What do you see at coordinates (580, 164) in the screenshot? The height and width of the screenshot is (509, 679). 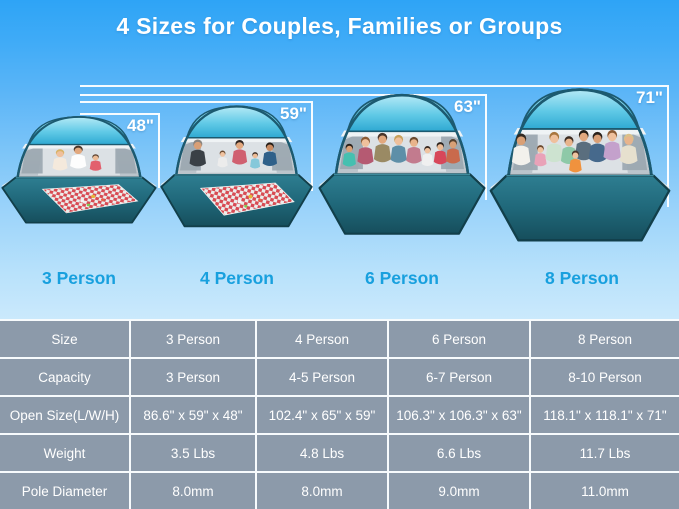 I see `tent-photo-8-person` at bounding box center [580, 164].